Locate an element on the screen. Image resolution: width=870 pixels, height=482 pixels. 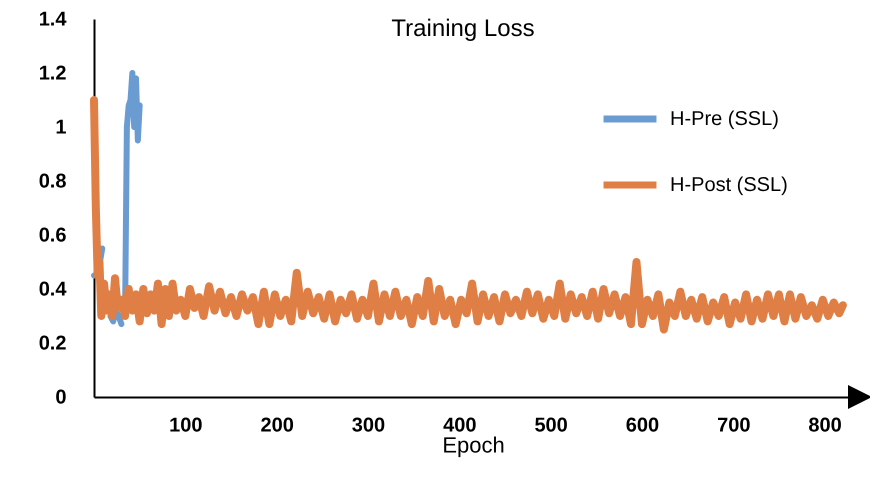
y-tick-label: 0 is located at coordinates (60, 397).